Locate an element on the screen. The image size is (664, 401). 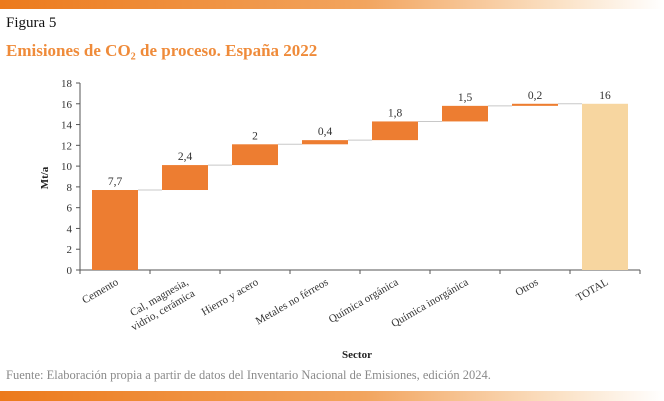
y-tick-label: 14 is located at coordinates (67, 126).